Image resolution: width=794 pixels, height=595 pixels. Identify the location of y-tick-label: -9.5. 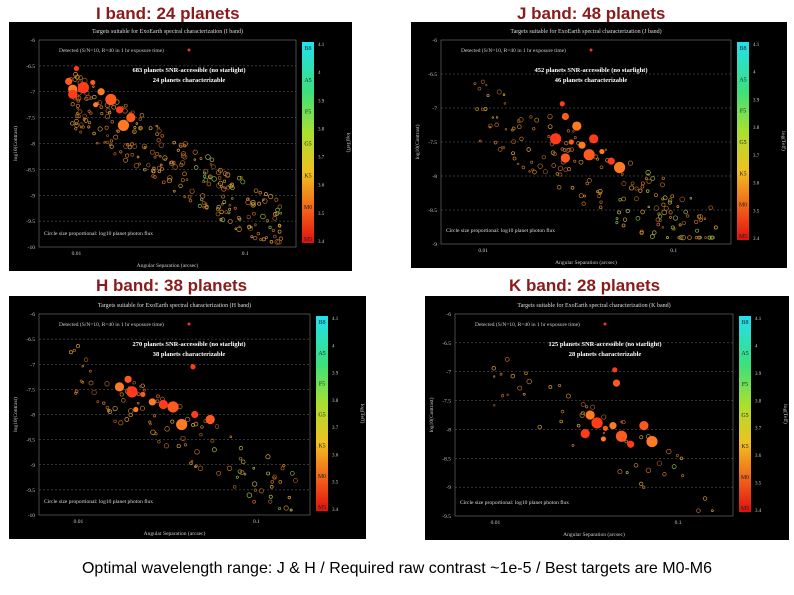
(446, 517).